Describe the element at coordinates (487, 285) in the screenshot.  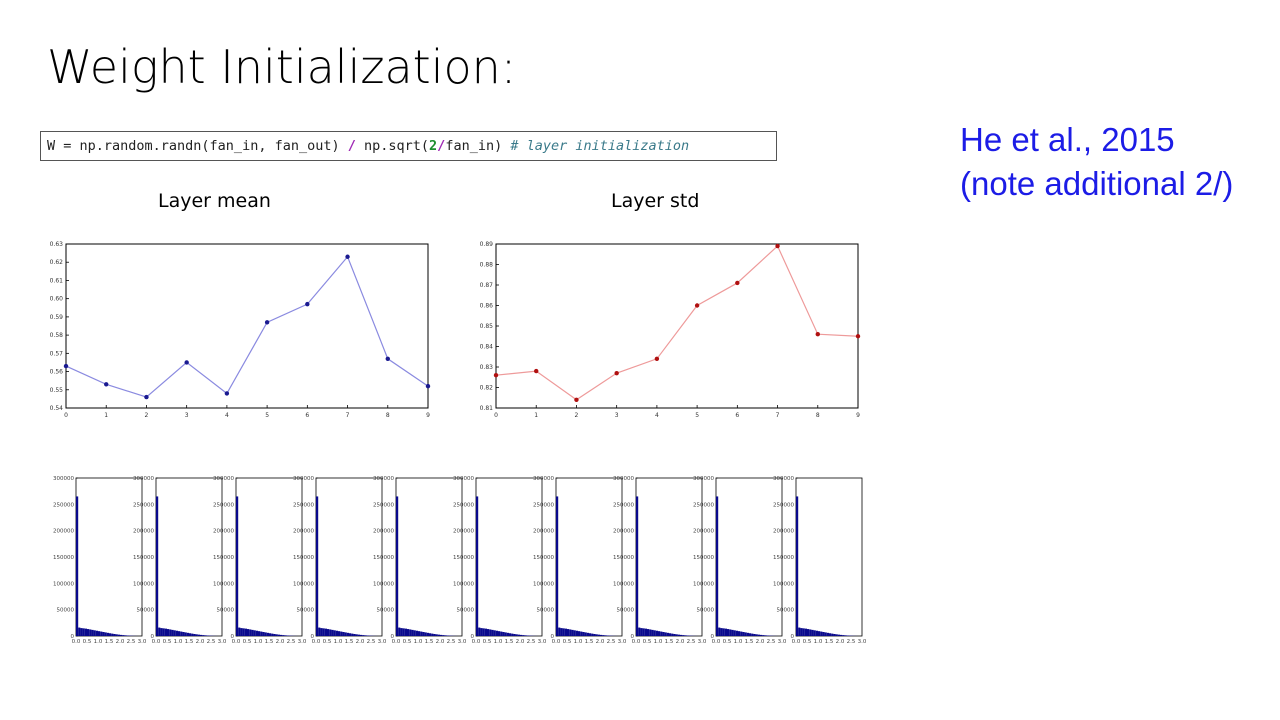
I see `std-ytick-label: 0.87` at that location.